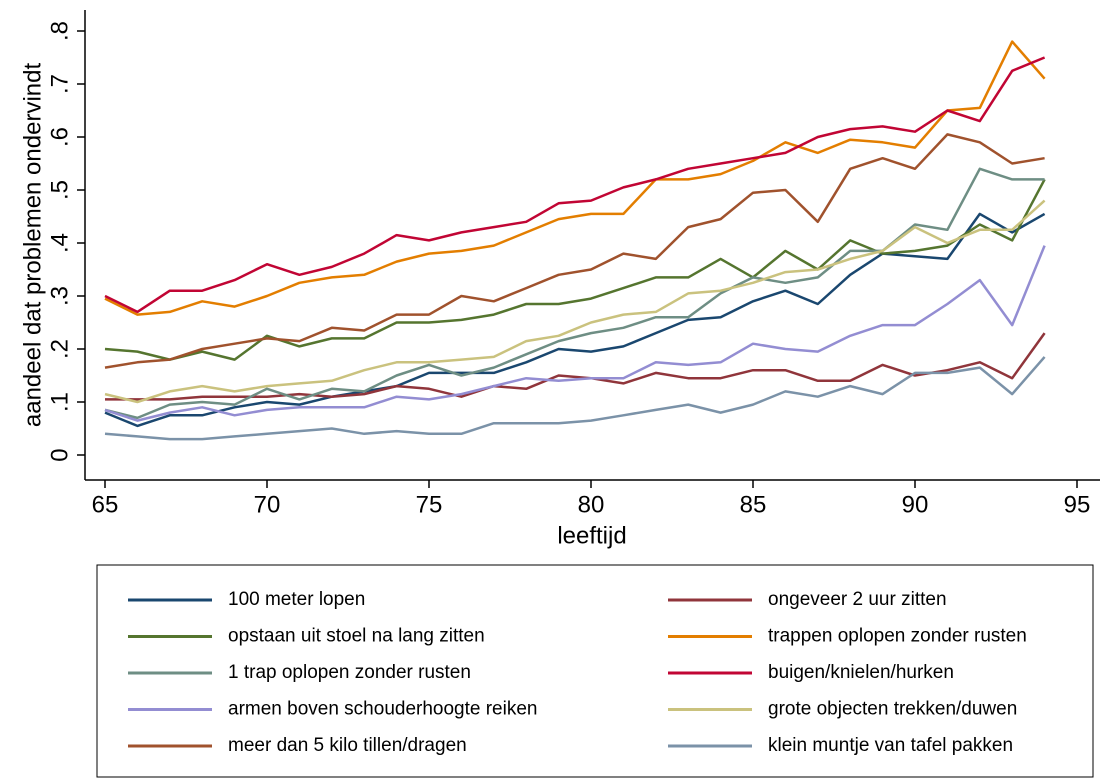 Image resolution: width=1106 pixels, height=780 pixels. Describe the element at coordinates (591, 504) in the screenshot. I see `x-tick-label: 80` at that location.